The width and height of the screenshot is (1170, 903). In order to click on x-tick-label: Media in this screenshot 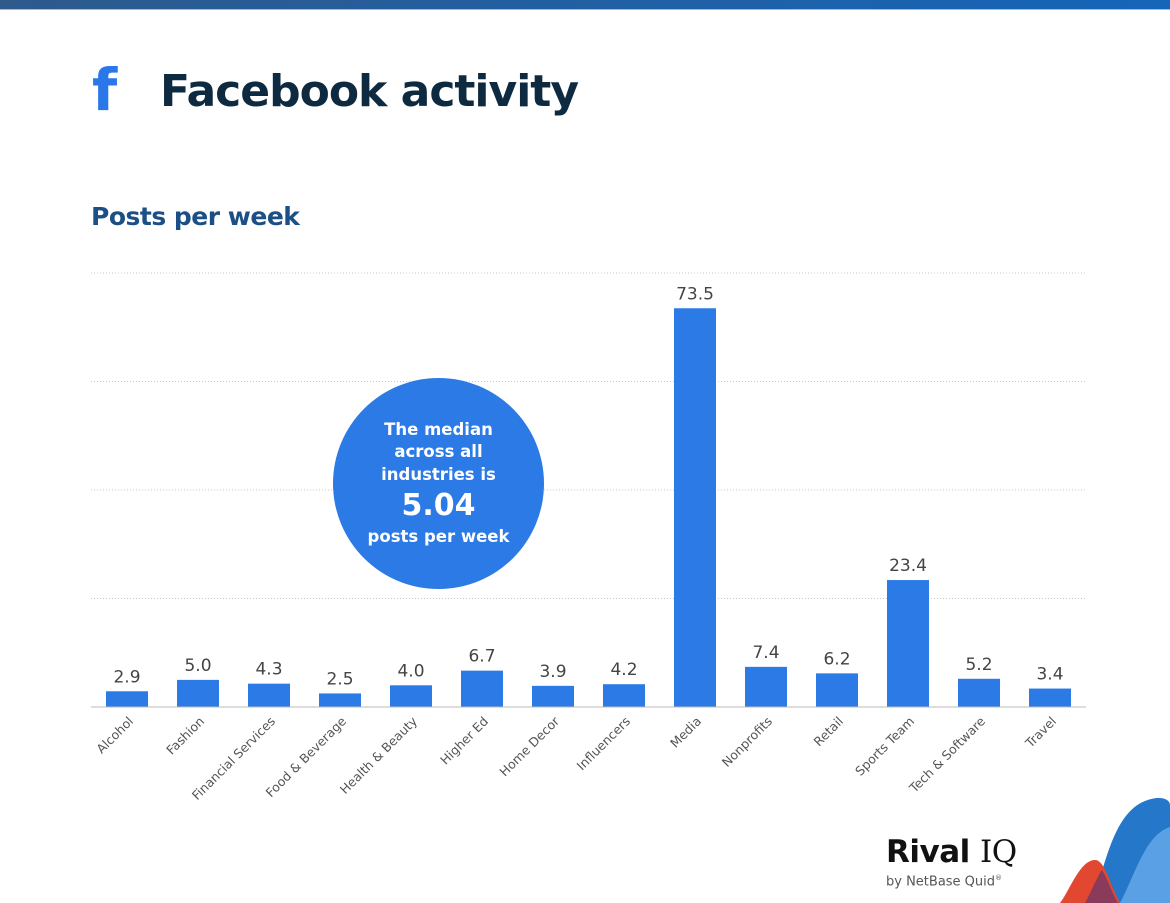, I will do `click(685, 732)`.